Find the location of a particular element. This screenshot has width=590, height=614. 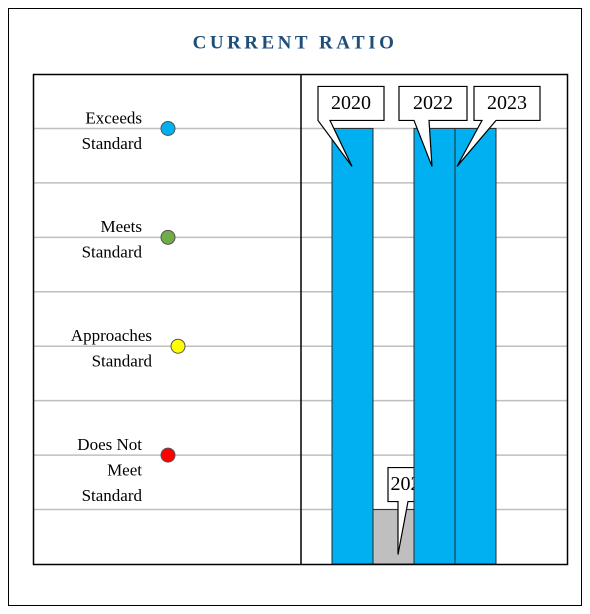

bar-label: 2022 is located at coordinates (433, 103).